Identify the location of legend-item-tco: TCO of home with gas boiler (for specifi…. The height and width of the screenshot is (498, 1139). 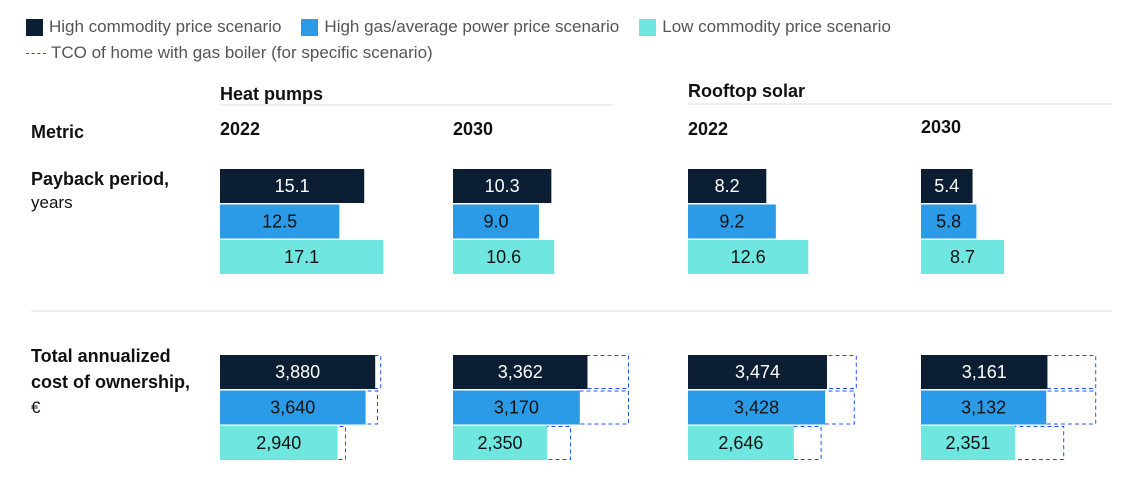
(229, 53).